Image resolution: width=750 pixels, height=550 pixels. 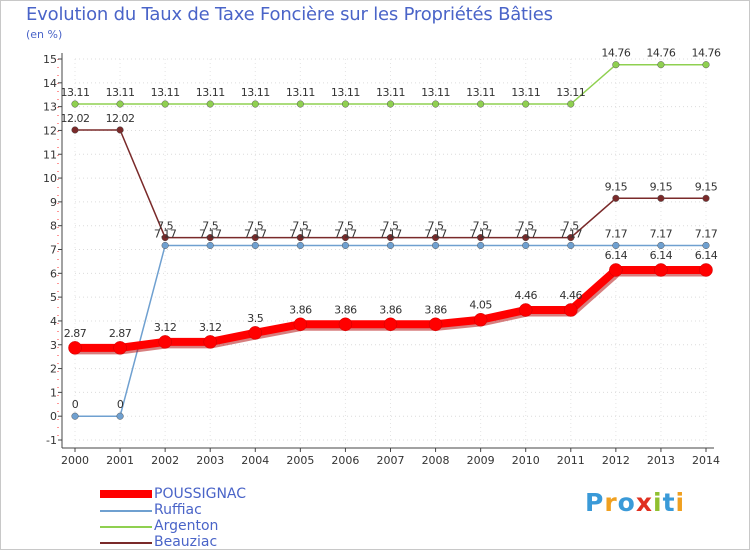 I want to click on proxiti-logo: Proxiti, so click(x=635, y=502).